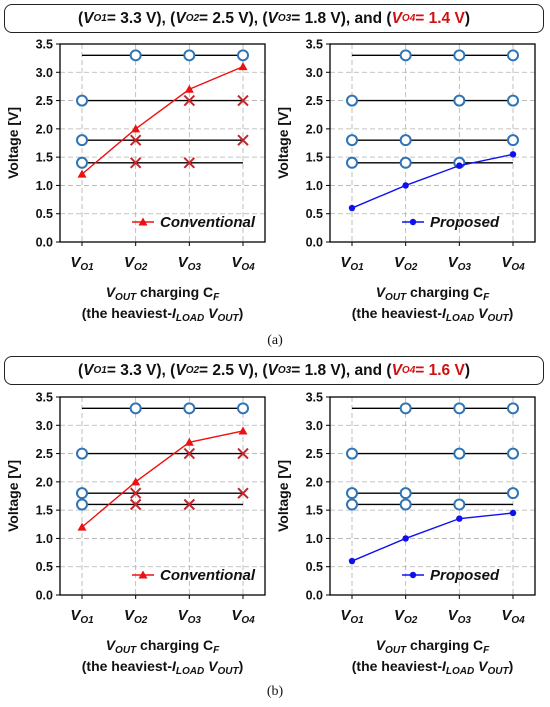 The height and width of the screenshot is (707, 550). I want to click on x-tick-label-sub: O1, so click(87, 267).